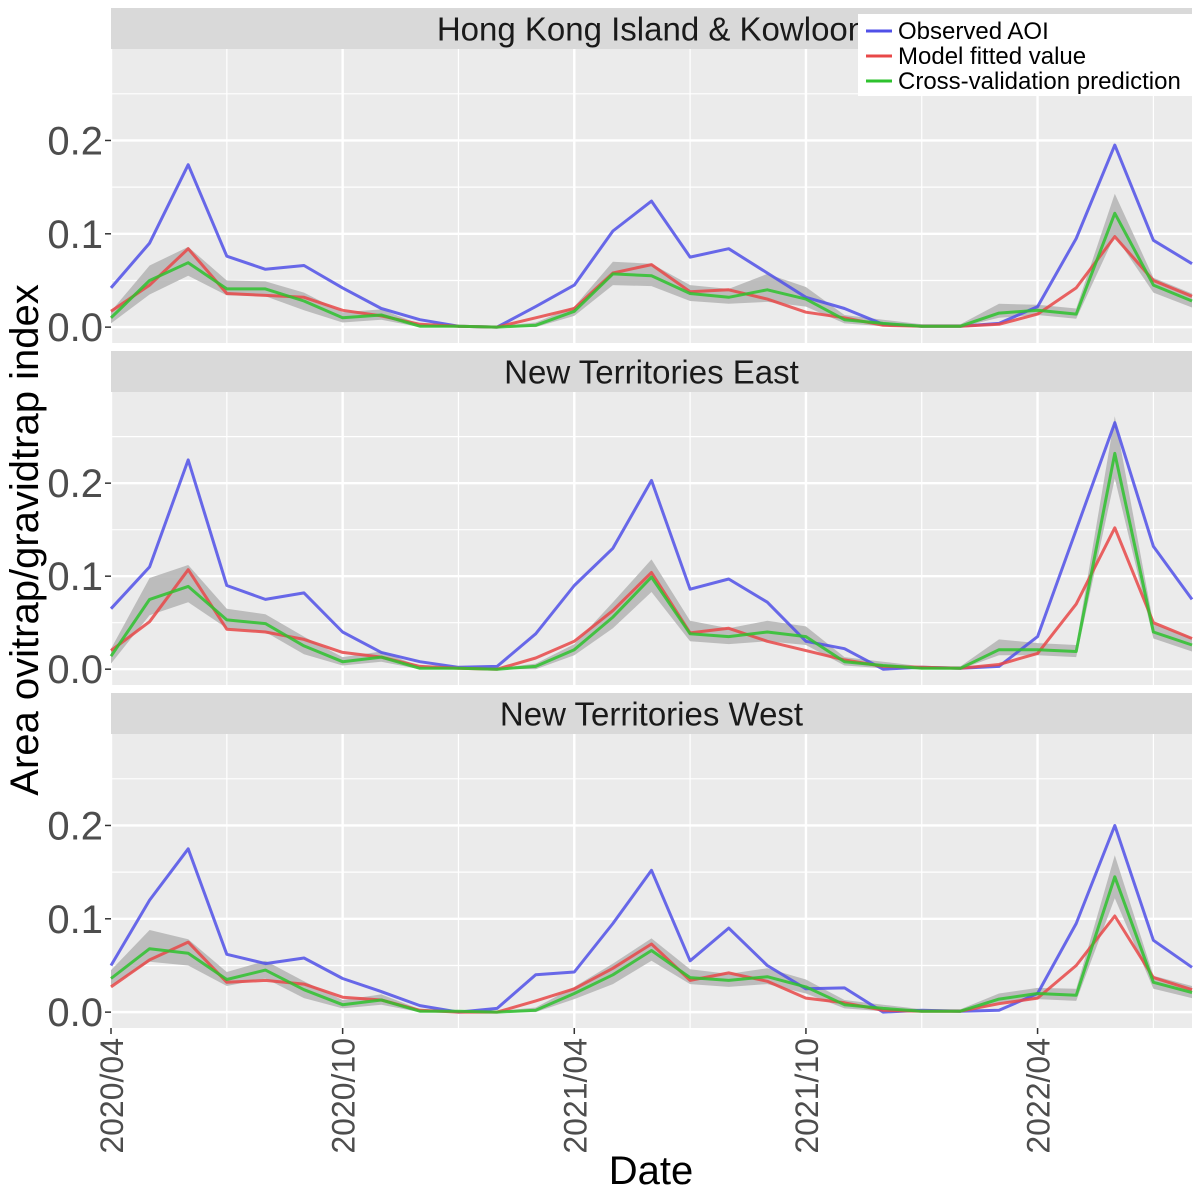  I want to click on panel-title: New Territories East, so click(651, 372).